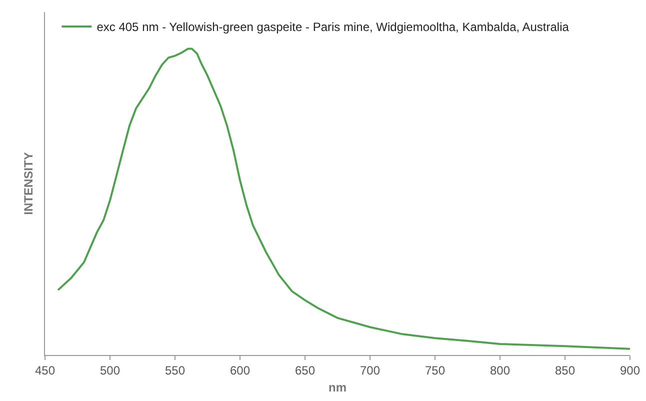 This screenshot has height=401, width=646. I want to click on x-tick-label: 750, so click(435, 370).